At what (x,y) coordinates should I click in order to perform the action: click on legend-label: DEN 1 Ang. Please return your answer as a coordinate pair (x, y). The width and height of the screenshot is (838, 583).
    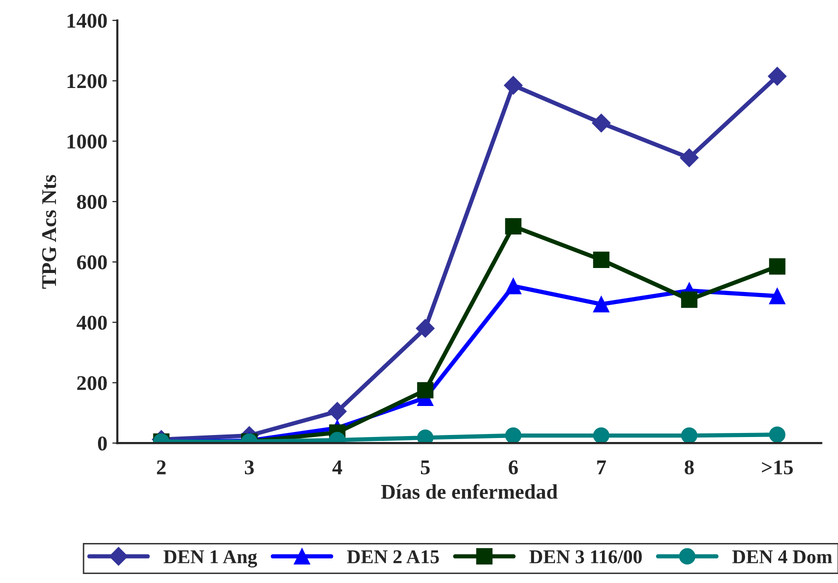
    Looking at the image, I should click on (211, 559).